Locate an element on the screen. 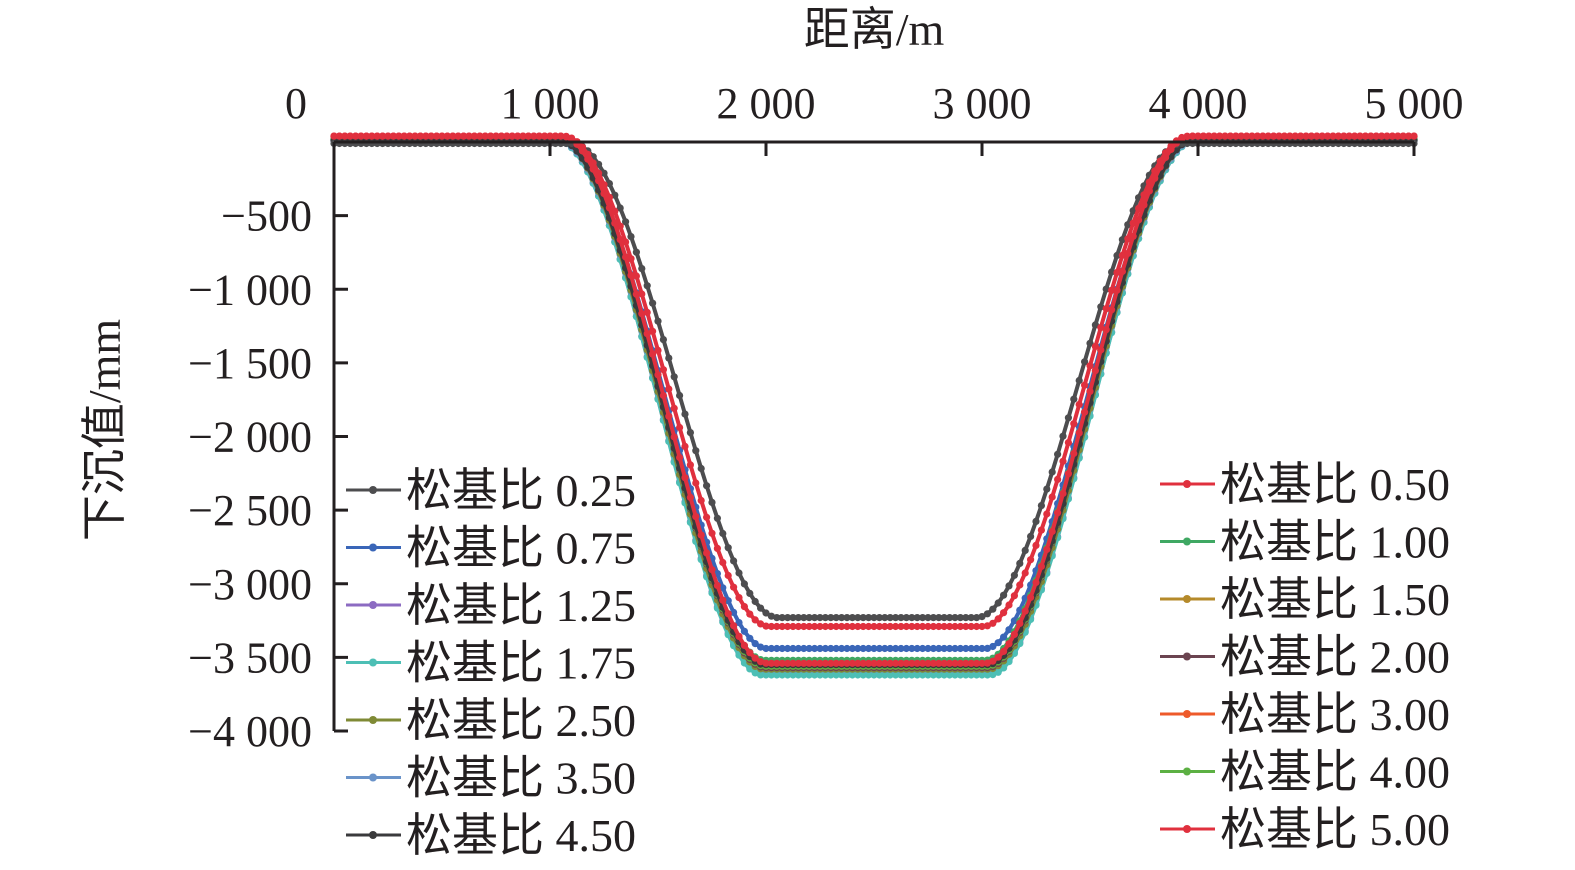 This screenshot has height=870, width=1575. y-tick-label: −500 is located at coordinates (266, 216).